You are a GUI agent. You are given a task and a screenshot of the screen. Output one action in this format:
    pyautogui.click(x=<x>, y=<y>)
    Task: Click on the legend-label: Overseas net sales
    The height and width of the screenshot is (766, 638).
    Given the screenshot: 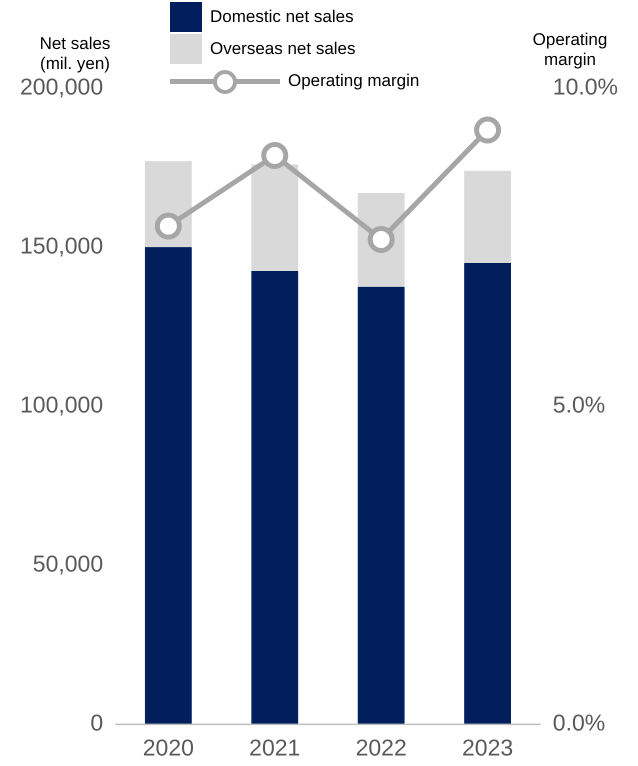 What is the action you would take?
    pyautogui.click(x=283, y=49)
    